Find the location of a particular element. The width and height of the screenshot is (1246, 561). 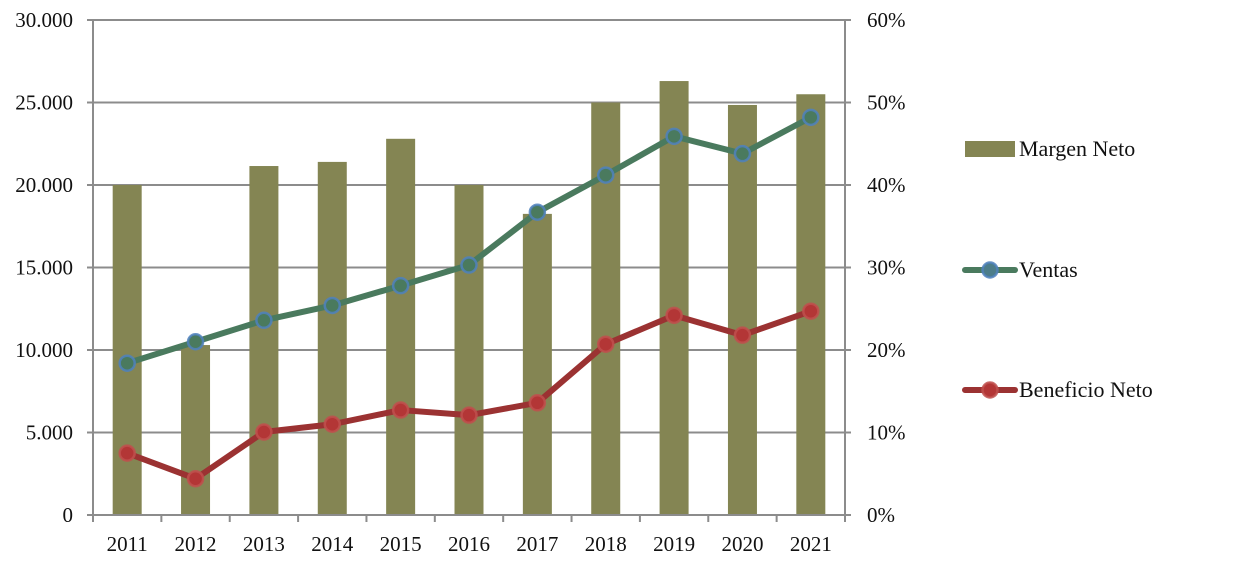

y-axis-right-labels: 0% 10% 20% 30% 40% 50% 60% is located at coordinates (886, 267).